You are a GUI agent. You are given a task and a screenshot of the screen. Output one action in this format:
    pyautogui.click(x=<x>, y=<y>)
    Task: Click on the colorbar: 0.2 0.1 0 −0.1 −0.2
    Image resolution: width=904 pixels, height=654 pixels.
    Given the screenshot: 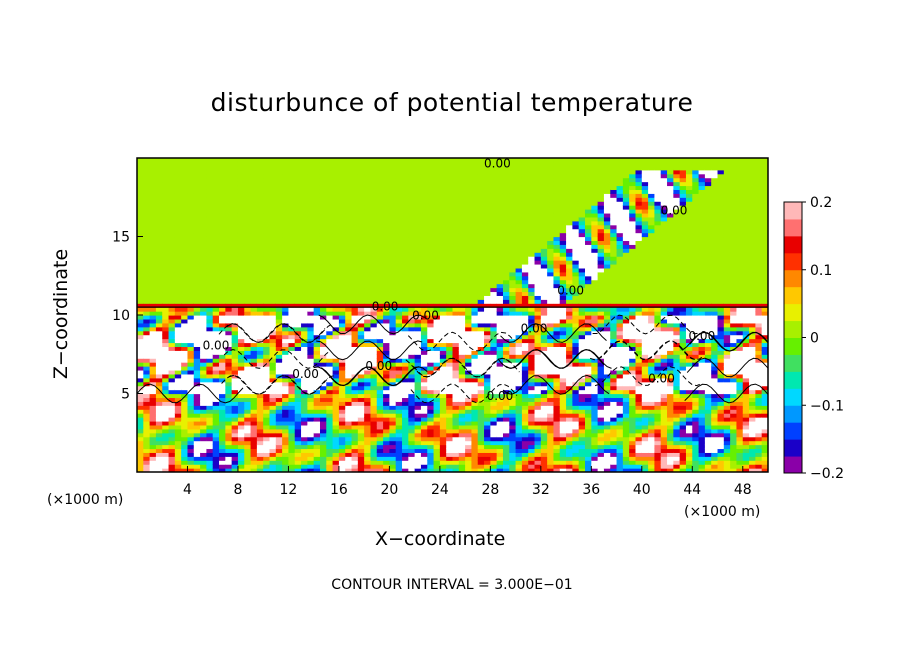 What is the action you would take?
    pyautogui.click(x=813, y=338)
    